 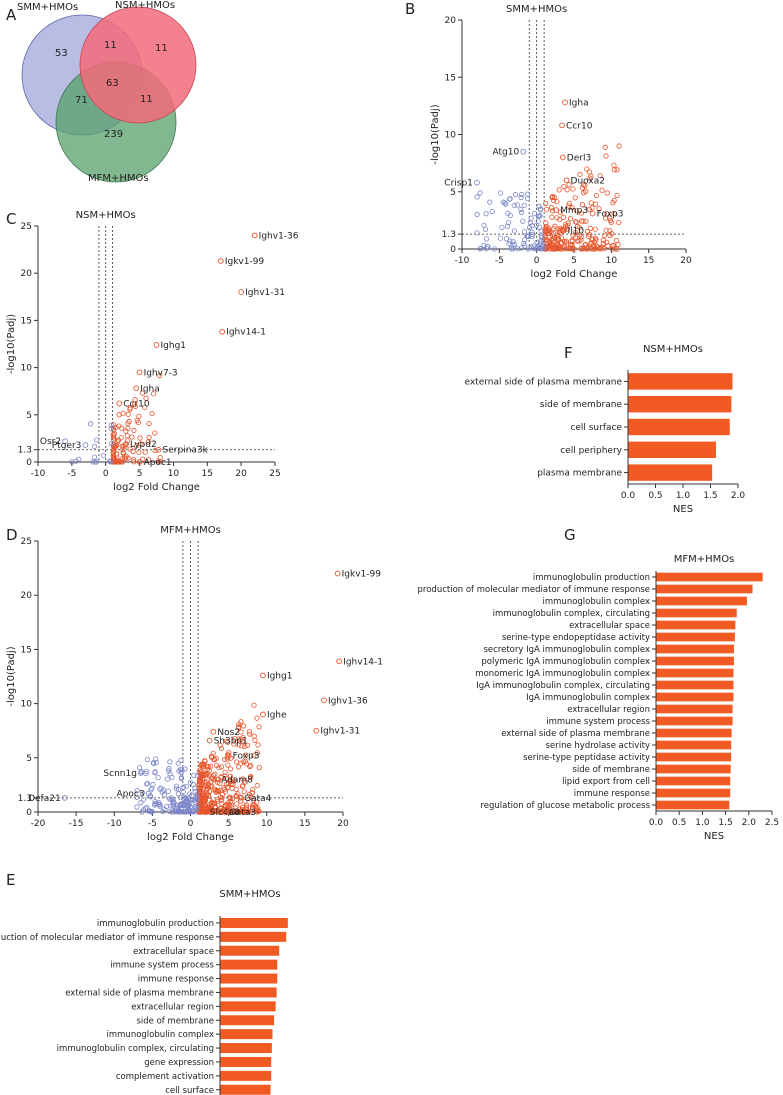 What do you see at coordinates (76, 824) in the screenshot?
I see `x-tick-label: -15` at bounding box center [76, 824].